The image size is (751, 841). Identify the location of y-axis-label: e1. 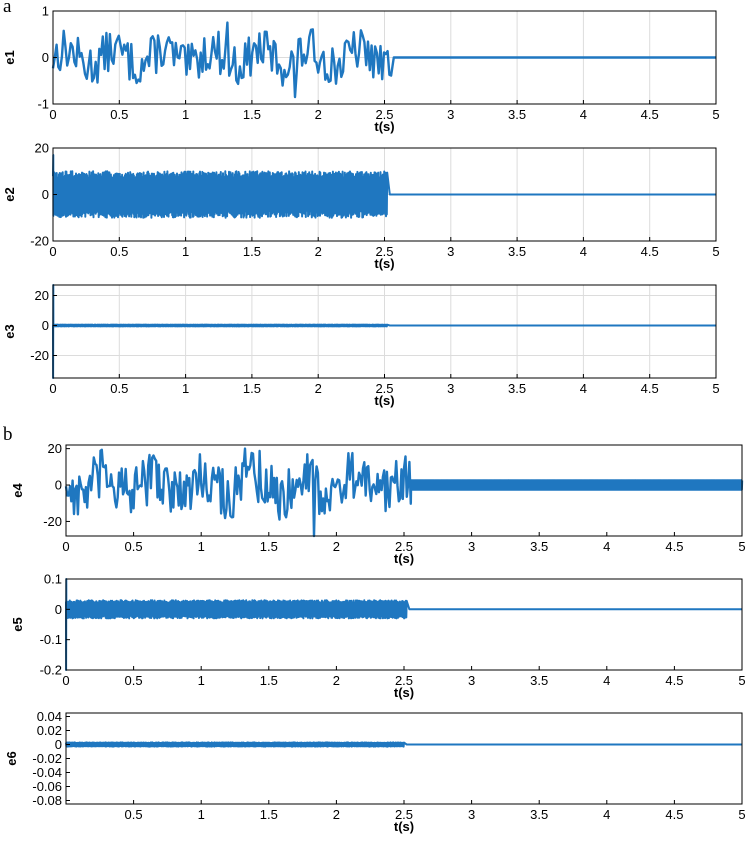
(9, 57).